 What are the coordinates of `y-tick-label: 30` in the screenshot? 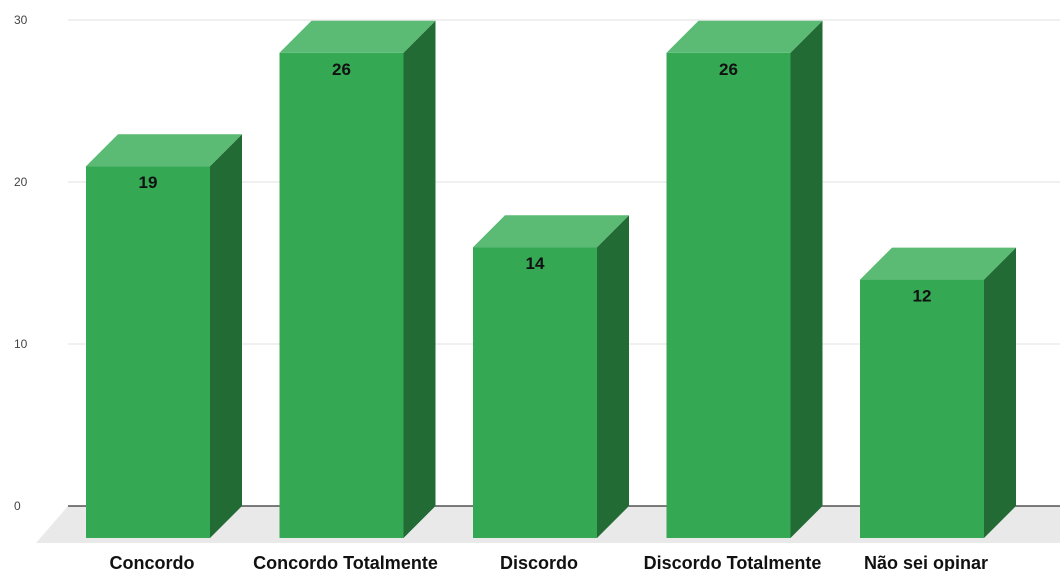 It's located at (21, 20).